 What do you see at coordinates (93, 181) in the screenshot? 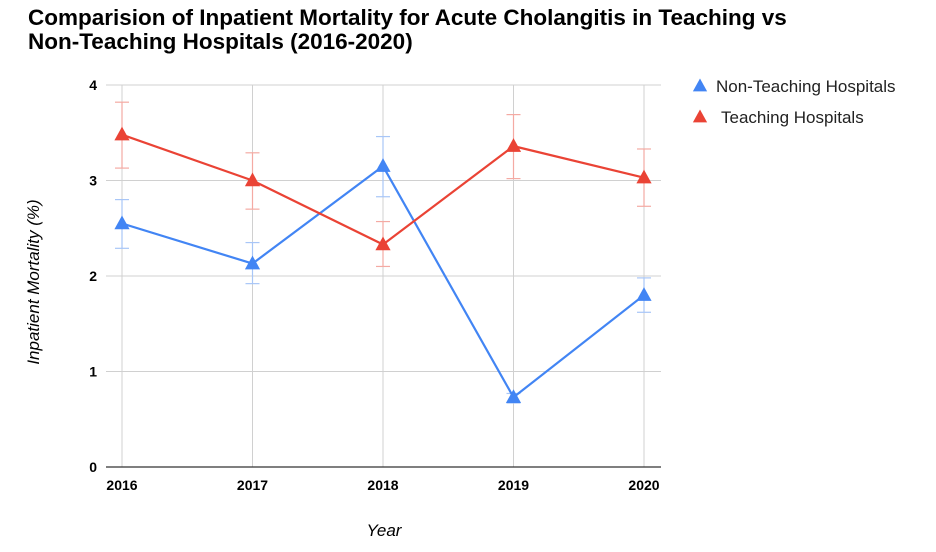
I see `y-tick-label: 3` at bounding box center [93, 181].